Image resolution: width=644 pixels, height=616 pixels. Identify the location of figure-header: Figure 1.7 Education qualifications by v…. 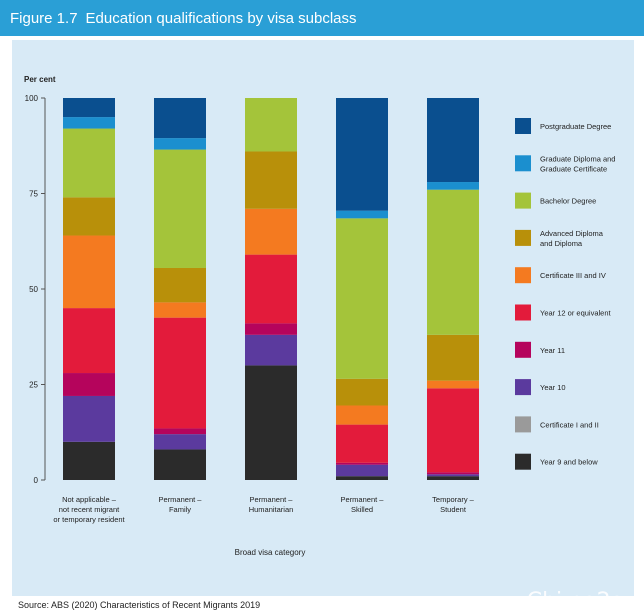
(322, 18).